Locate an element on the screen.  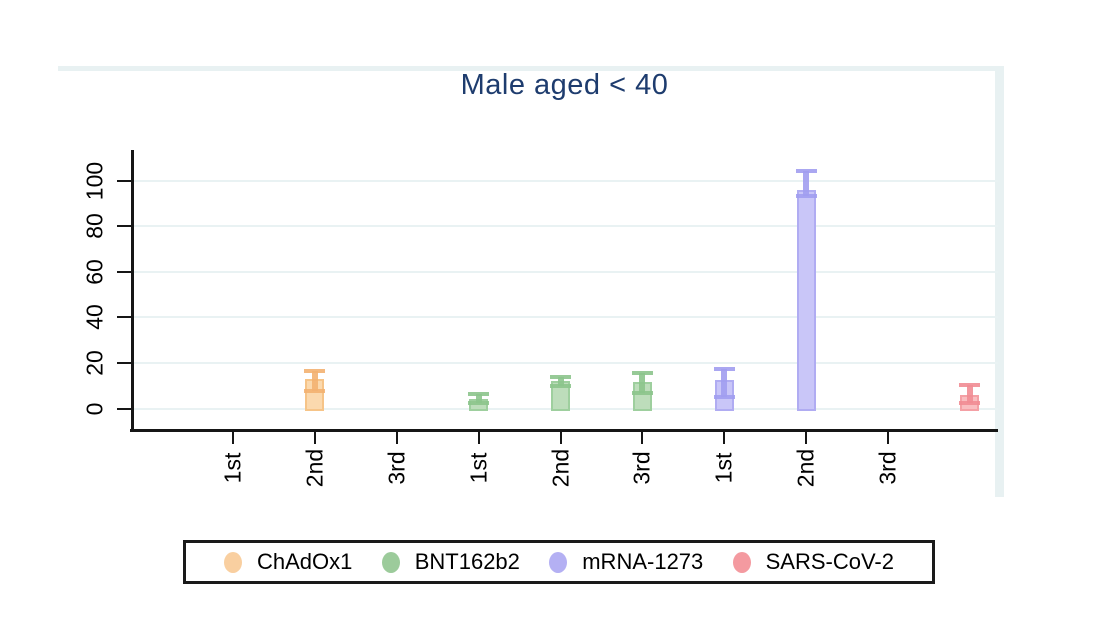
error-line-mRNA-1273-1st is located at coordinates (724, 383).